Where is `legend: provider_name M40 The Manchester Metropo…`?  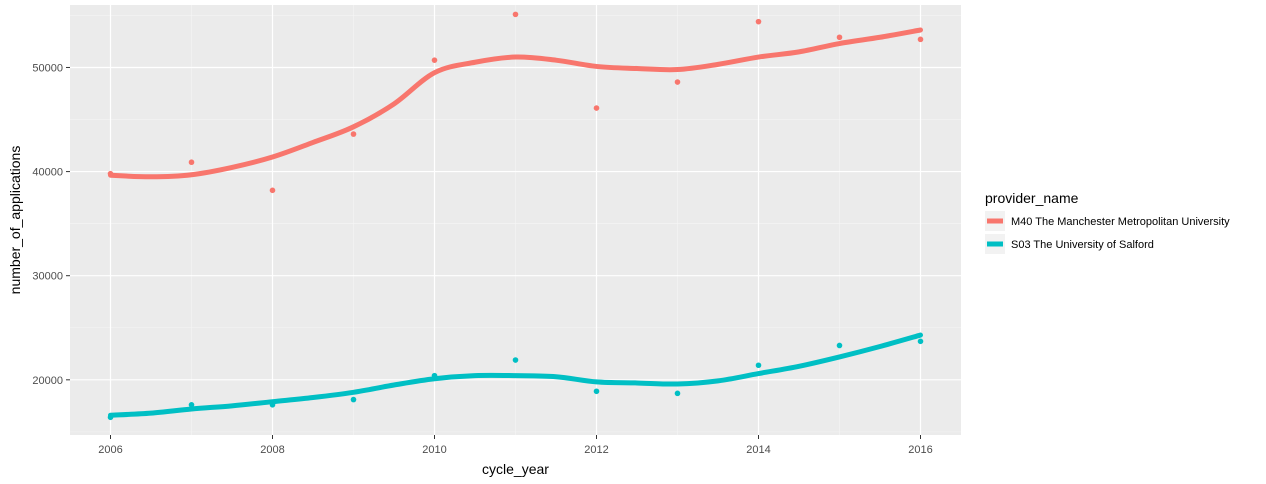
legend: provider_name M40 The Manchester Metropo… is located at coordinates (1107, 222).